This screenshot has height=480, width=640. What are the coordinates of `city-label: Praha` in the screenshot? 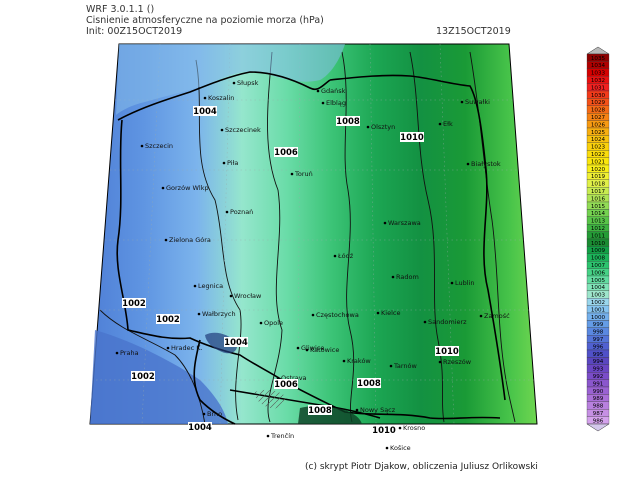 It's located at (129, 353).